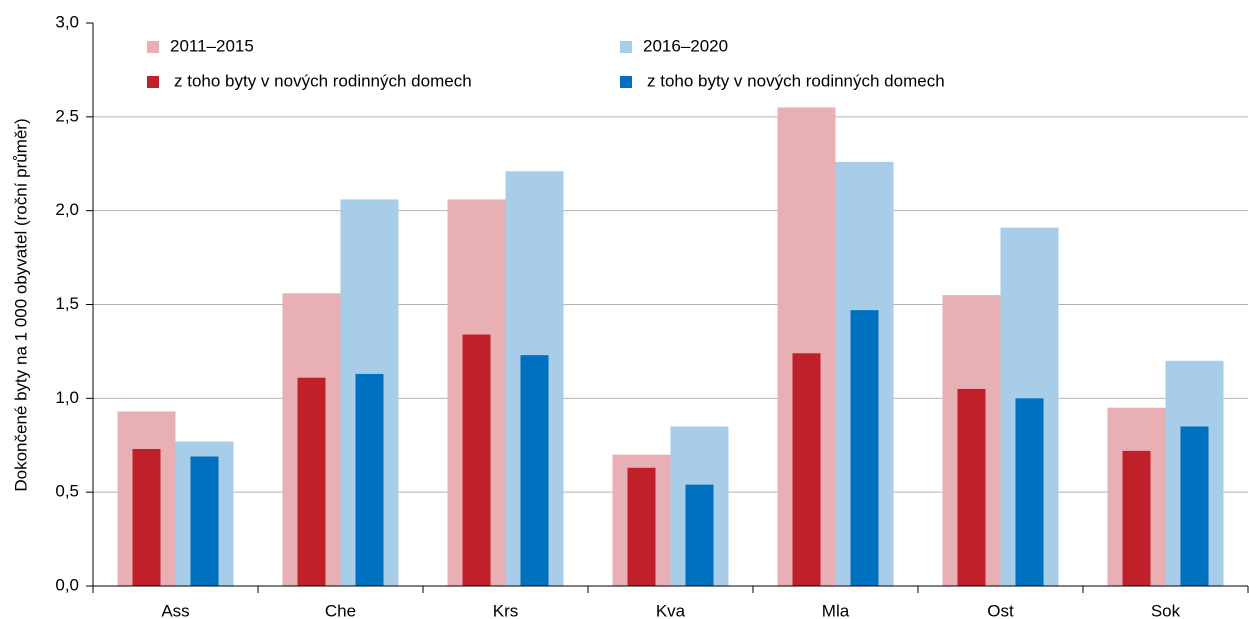 Image resolution: width=1249 pixels, height=619 pixels. What do you see at coordinates (175, 610) in the screenshot?
I see `x-tick-label: Ass` at bounding box center [175, 610].